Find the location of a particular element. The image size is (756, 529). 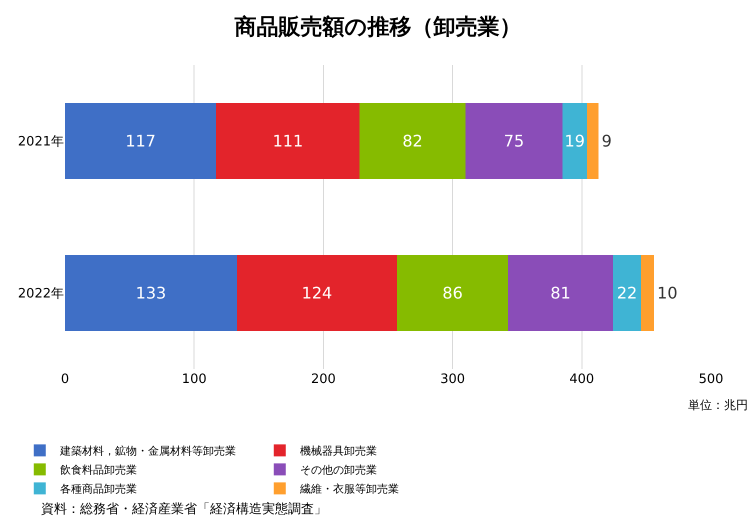

x-tick-label: 300 is located at coordinates (453, 379).